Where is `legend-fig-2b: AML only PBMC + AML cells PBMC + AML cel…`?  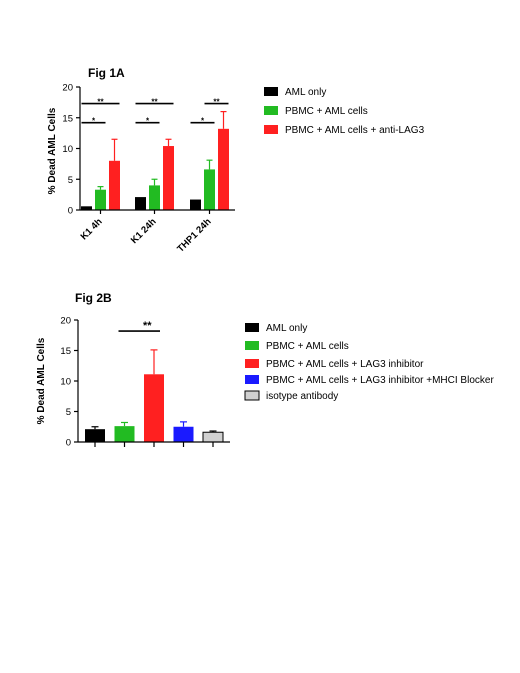 legend-fig-2b: AML only PBMC + AML cells PBMC + AML cel… is located at coordinates (369, 362).